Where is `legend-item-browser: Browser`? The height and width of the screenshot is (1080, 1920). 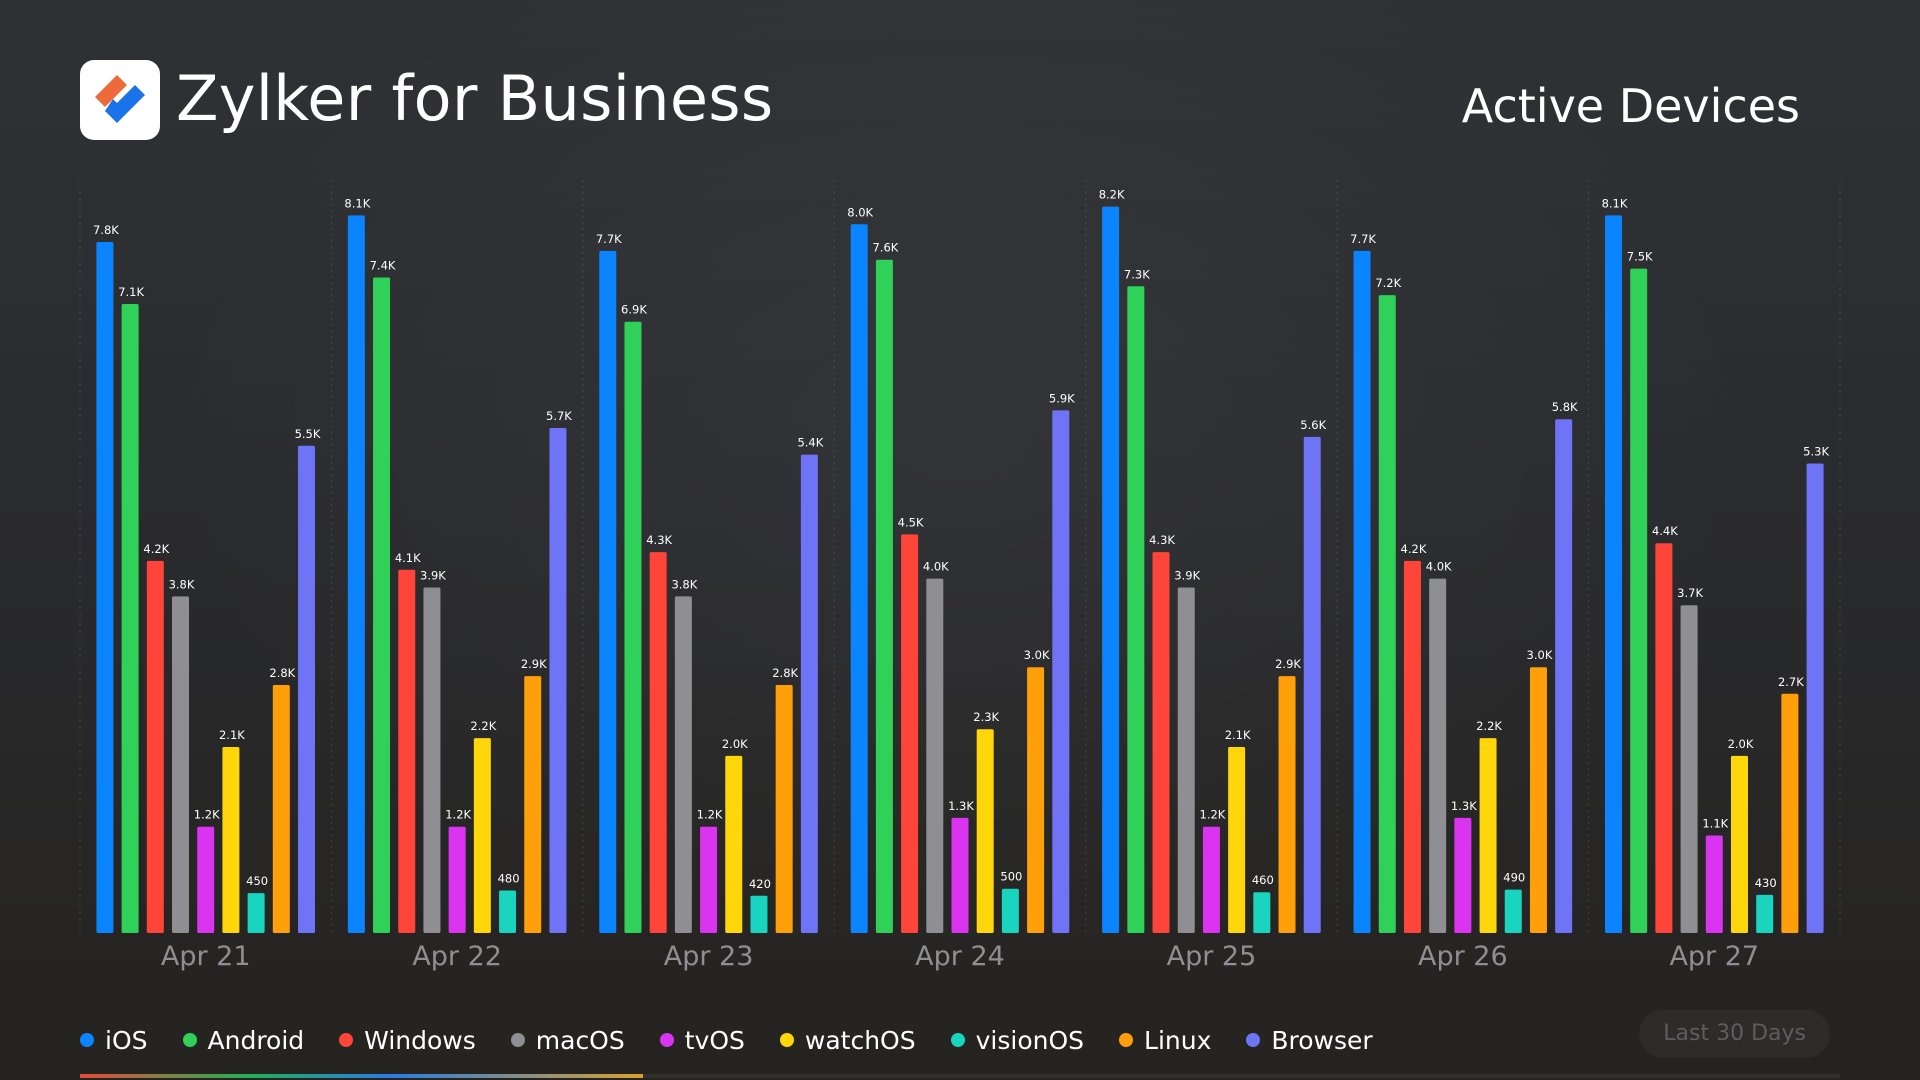 legend-item-browser: Browser is located at coordinates (1309, 1040).